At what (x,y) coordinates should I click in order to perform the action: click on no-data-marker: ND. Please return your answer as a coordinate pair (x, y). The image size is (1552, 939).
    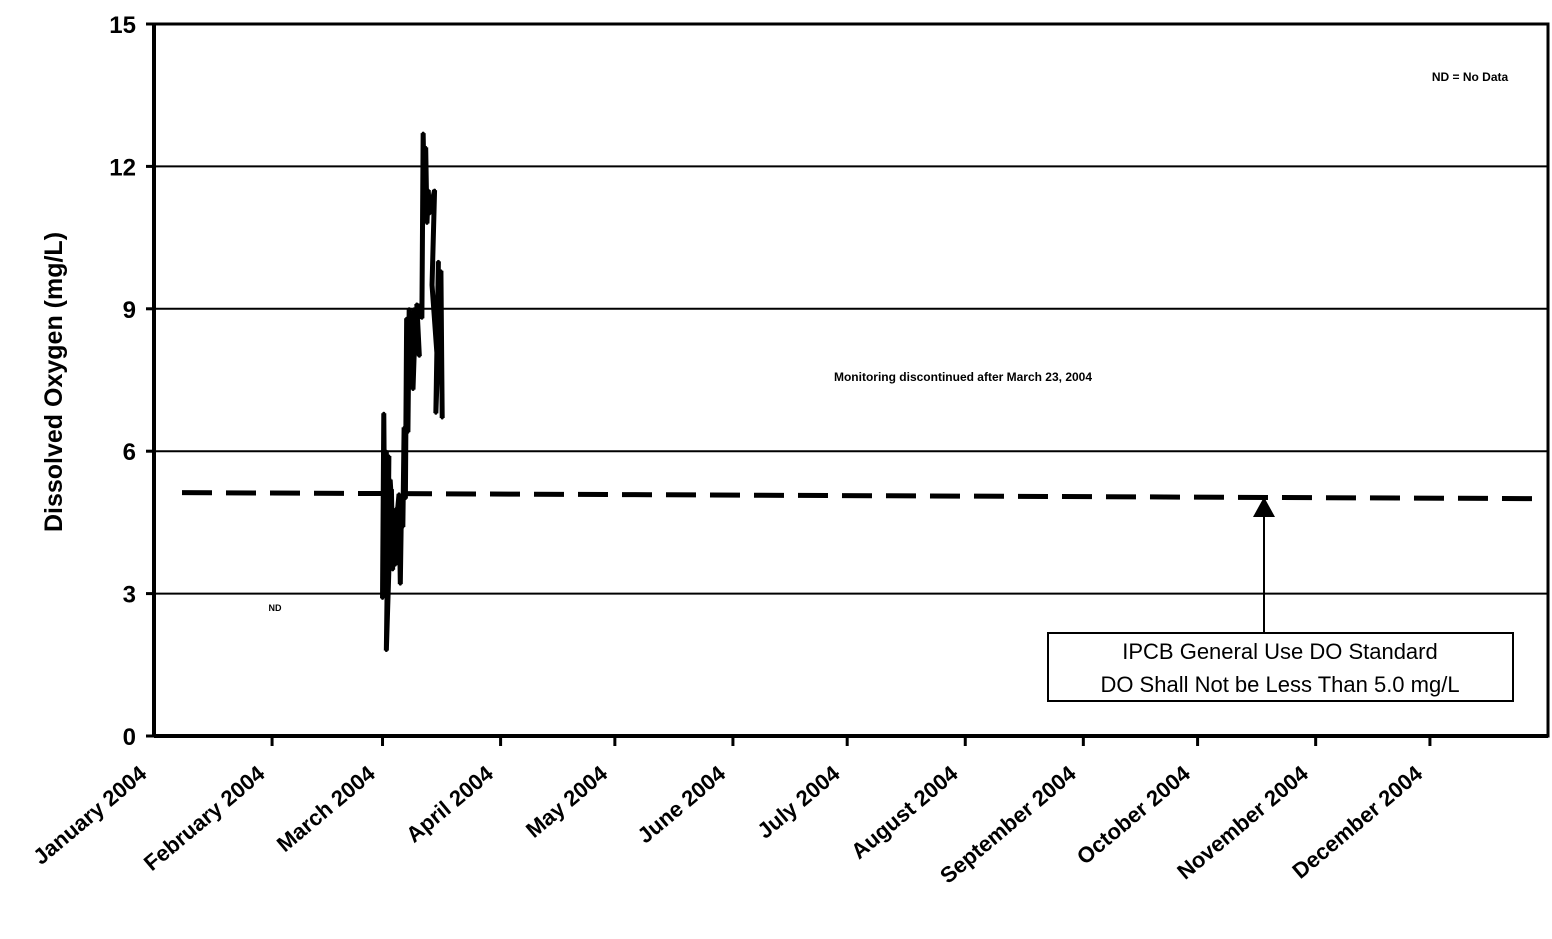
    Looking at the image, I should click on (275, 608).